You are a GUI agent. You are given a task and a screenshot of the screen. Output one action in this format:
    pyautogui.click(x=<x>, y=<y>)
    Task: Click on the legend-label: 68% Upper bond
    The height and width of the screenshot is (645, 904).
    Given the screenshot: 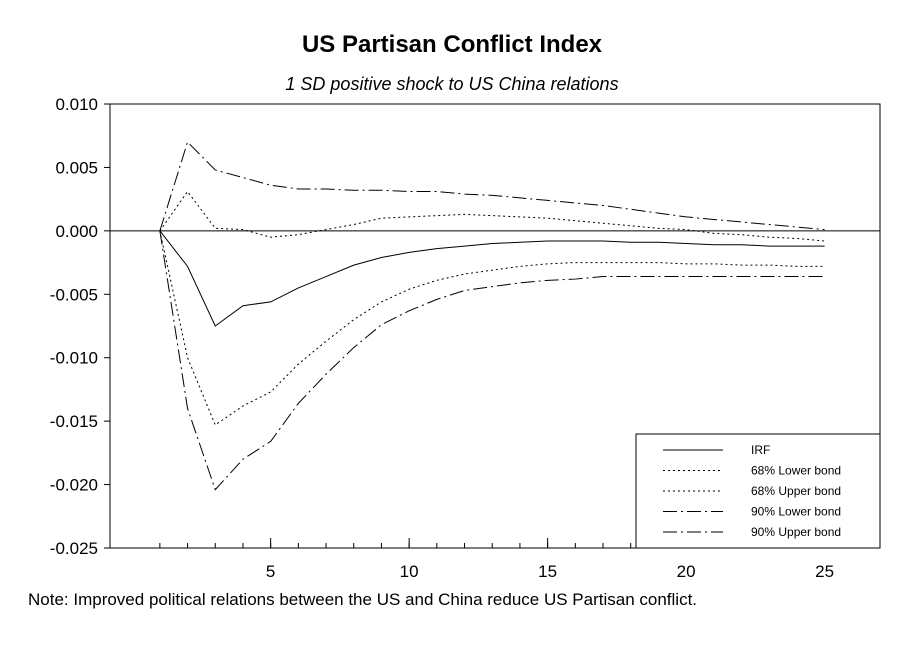 What is the action you would take?
    pyautogui.click(x=796, y=491)
    